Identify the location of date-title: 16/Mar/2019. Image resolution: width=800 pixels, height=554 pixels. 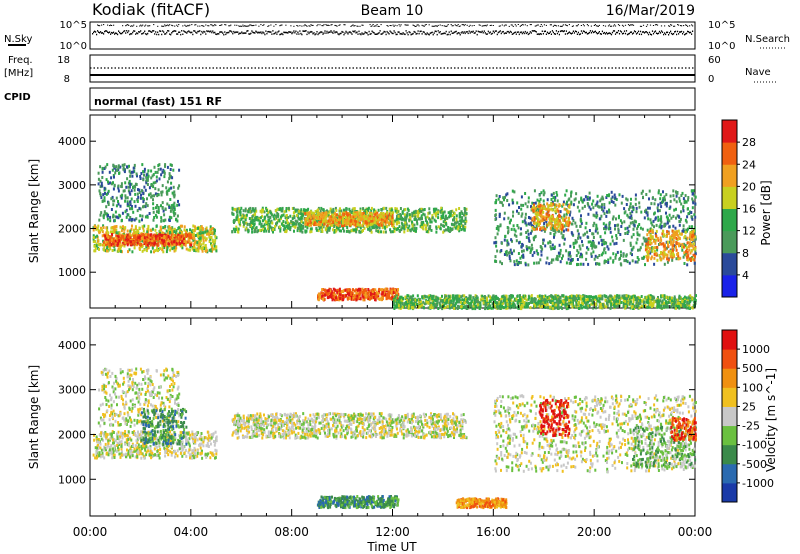
(650, 11).